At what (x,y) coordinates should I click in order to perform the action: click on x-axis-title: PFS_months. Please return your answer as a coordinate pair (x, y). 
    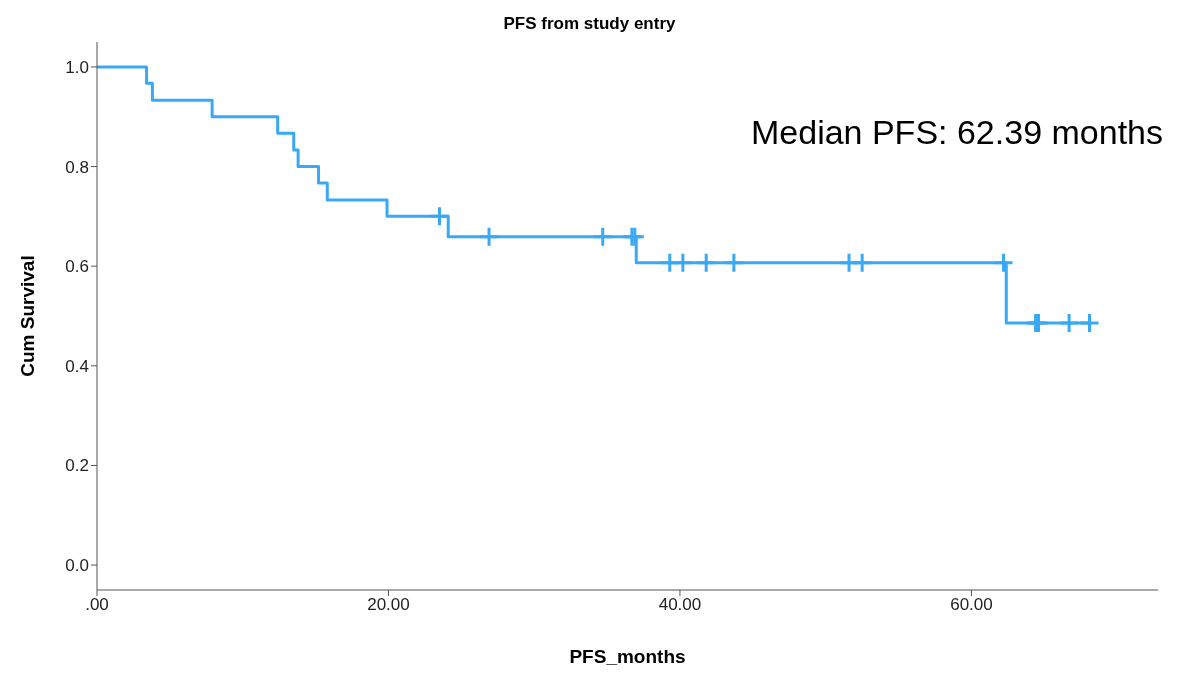
    Looking at the image, I should click on (627, 657).